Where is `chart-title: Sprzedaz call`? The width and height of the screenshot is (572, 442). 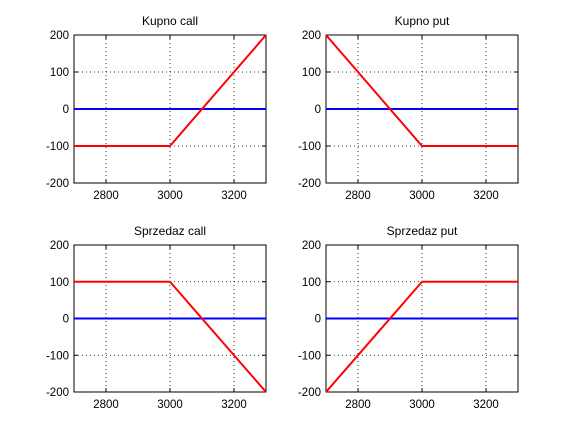
chart-title: Sprzedaz call is located at coordinates (170, 231).